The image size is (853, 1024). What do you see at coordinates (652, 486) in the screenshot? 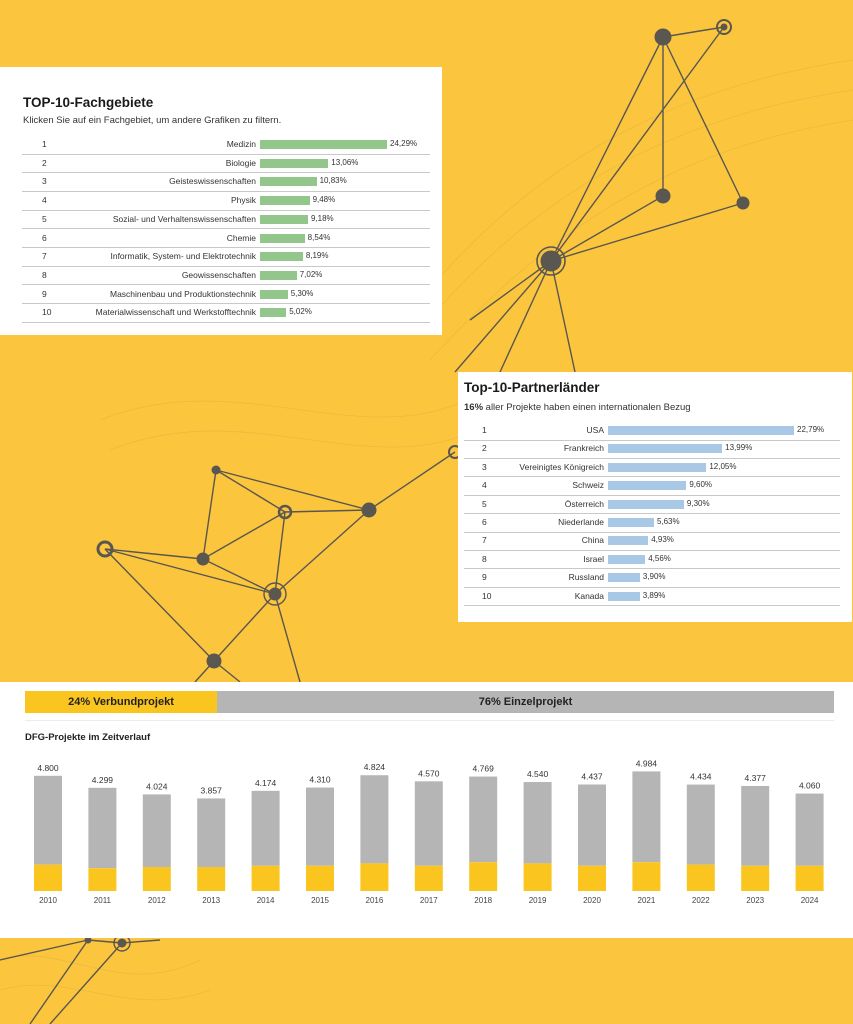
I see `partnerlaender-row: 4 Schweiz 9,60%` at bounding box center [652, 486].